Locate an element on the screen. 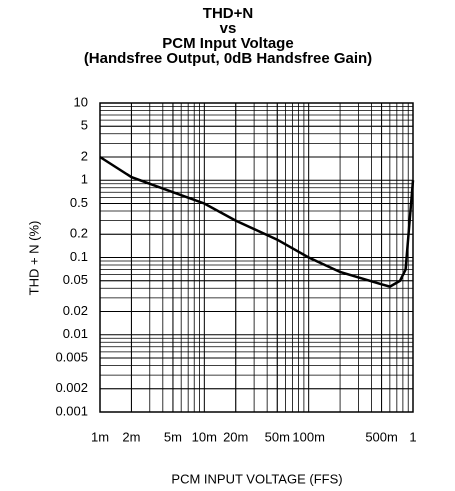 The image size is (455, 491). x-tick-label: 10m is located at coordinates (204, 436).